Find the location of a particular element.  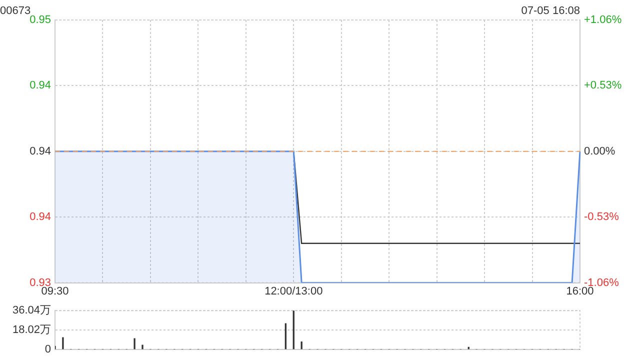

y2-tick-label: 0.00% is located at coordinates (600, 151).